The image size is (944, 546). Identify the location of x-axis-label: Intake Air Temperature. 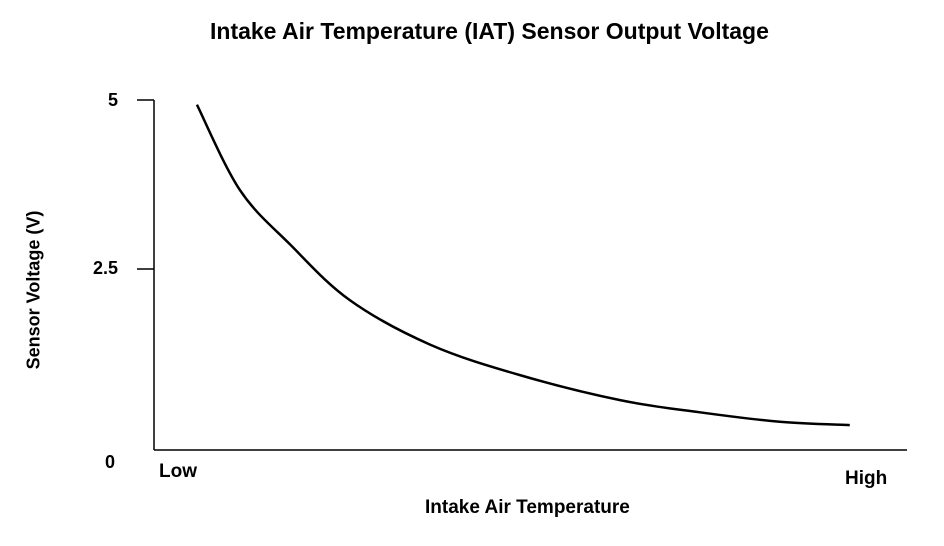
(527, 507).